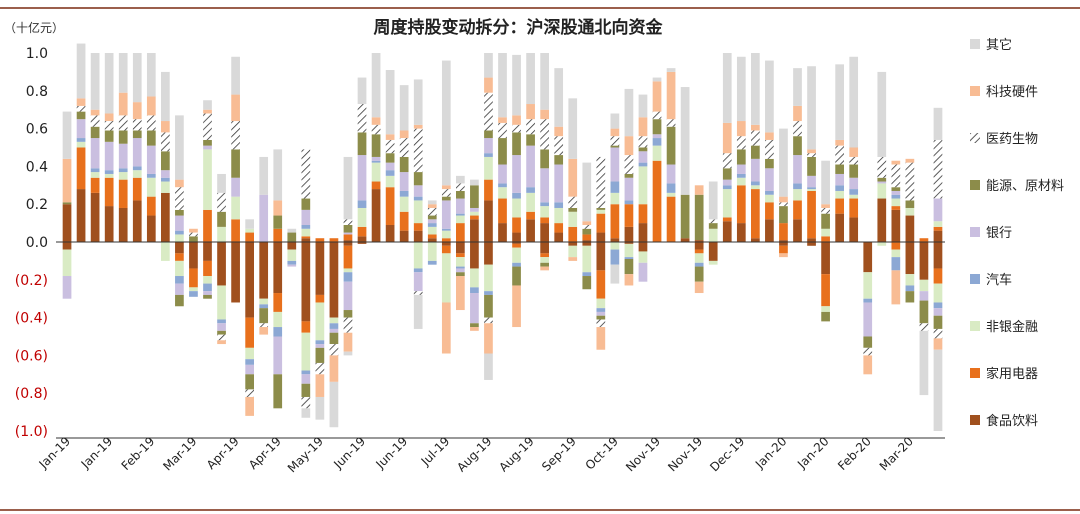 This screenshot has width=1080, height=514. Describe the element at coordinates (31, 394) in the screenshot. I see `y-tick-label: (0.8)` at that location.